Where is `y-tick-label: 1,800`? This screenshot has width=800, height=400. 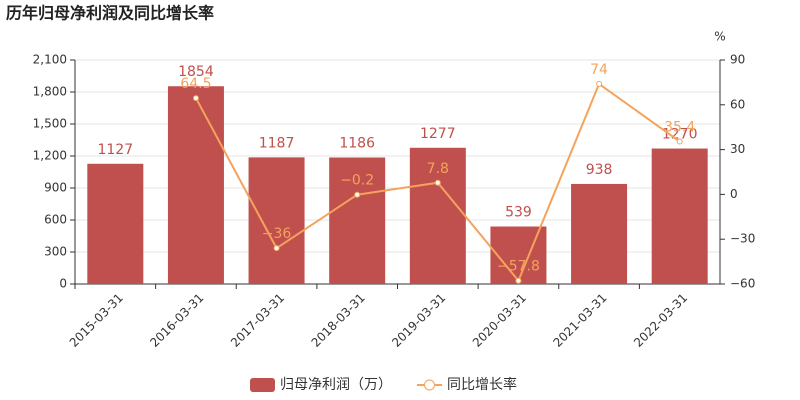
y-tick-label: 1,800 is located at coordinates (50, 92).